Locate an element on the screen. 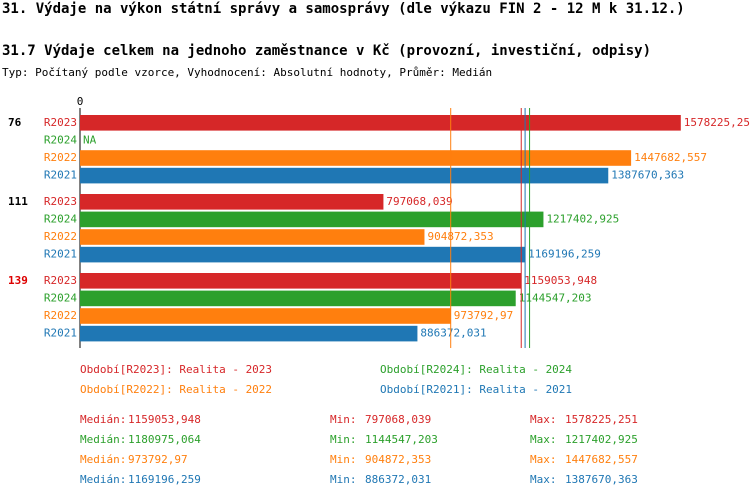  stat-value: 1578225,251 is located at coordinates (601, 419).